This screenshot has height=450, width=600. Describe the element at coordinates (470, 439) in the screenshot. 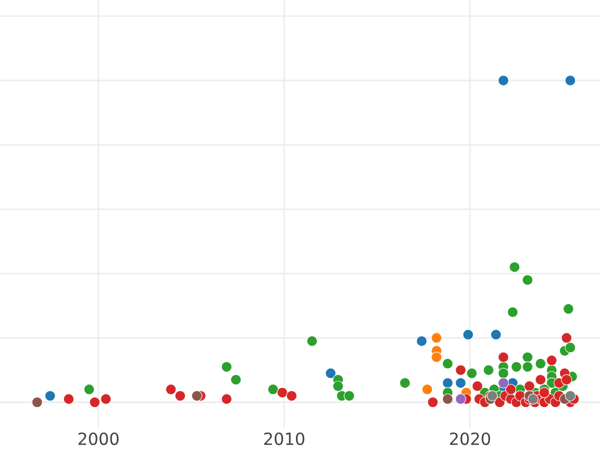

I see `x-tick-label: 2020` at that location.